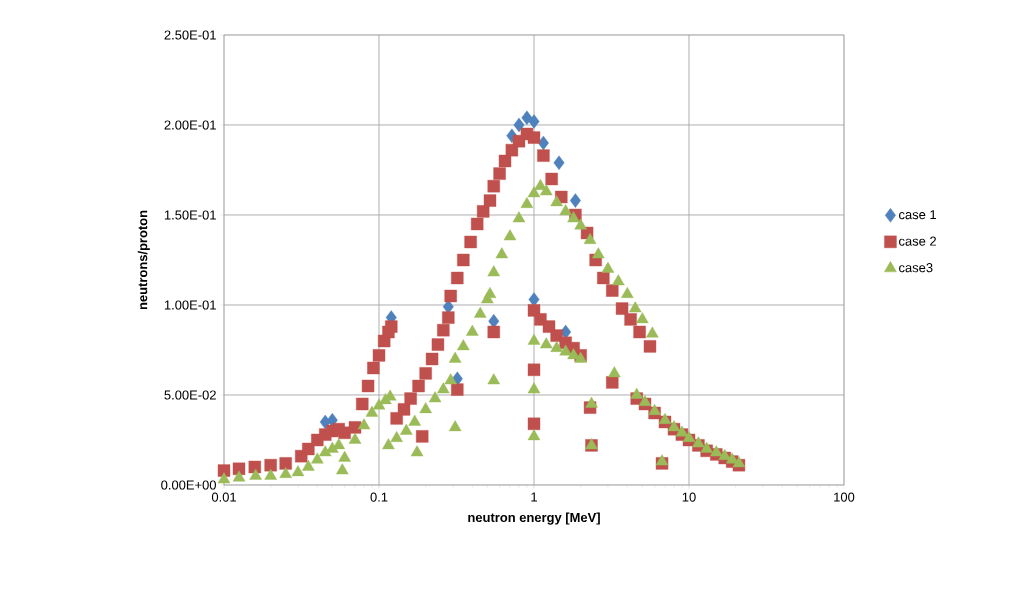 This screenshot has width=1031, height=610. I want to click on x-tick-label: 10, so click(689, 497).